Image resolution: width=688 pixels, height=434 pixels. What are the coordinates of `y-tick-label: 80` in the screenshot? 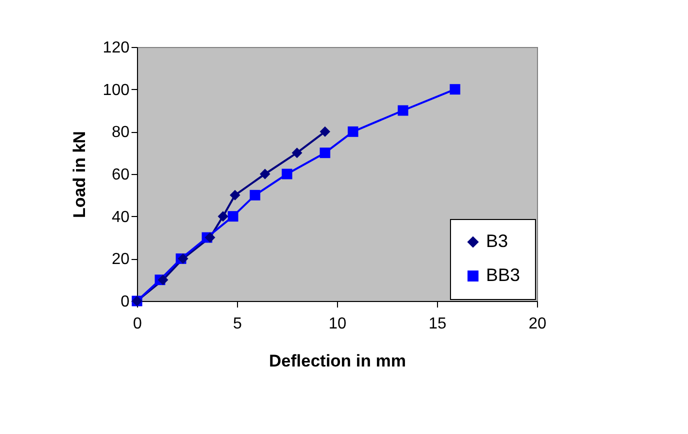 It's located at (121, 133).